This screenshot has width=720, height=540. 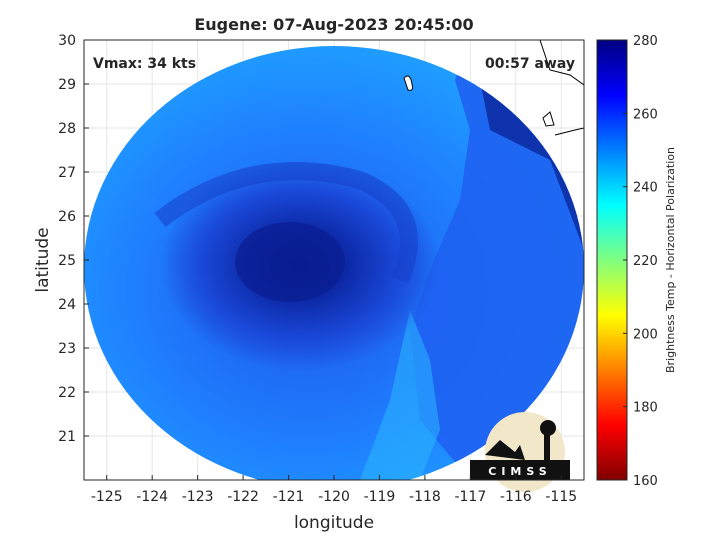 I want to click on y-axis-label: latitude, so click(x=43, y=259).